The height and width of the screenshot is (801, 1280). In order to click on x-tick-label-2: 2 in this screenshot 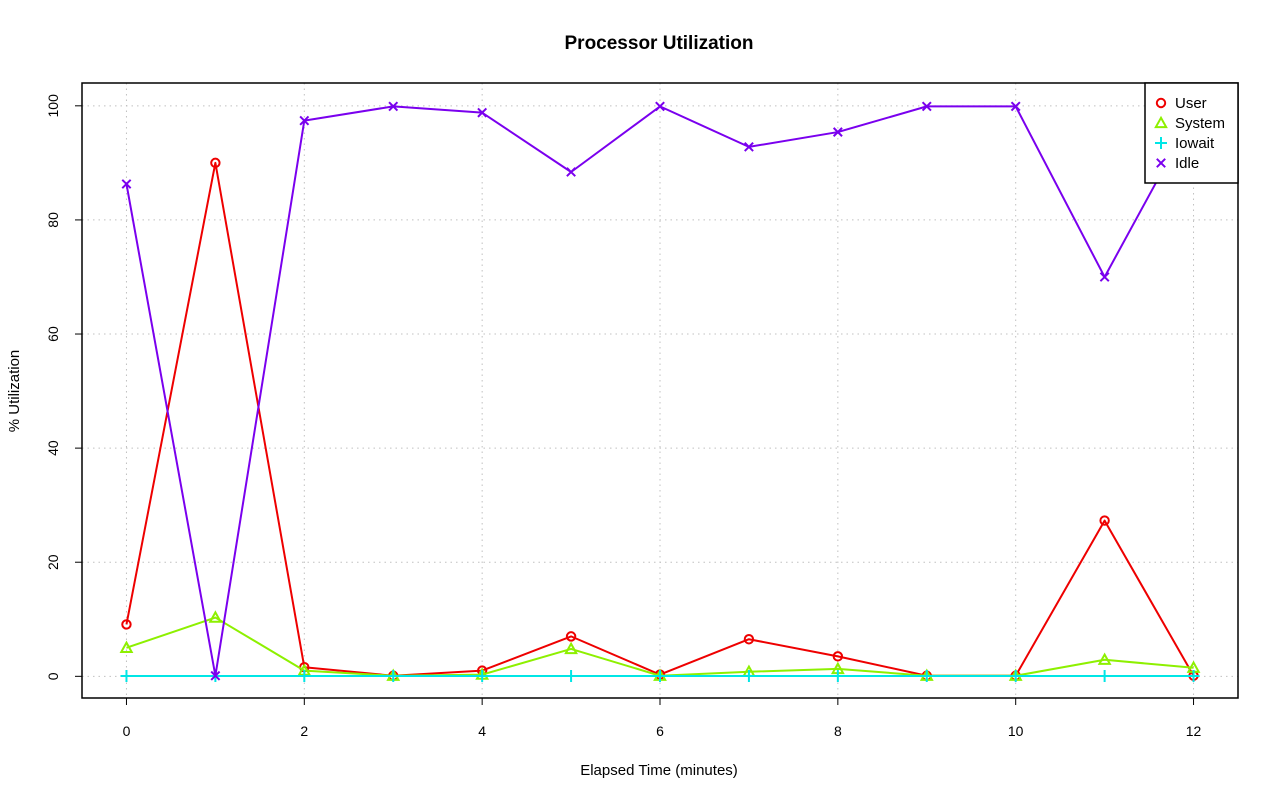, I will do `click(304, 731)`.